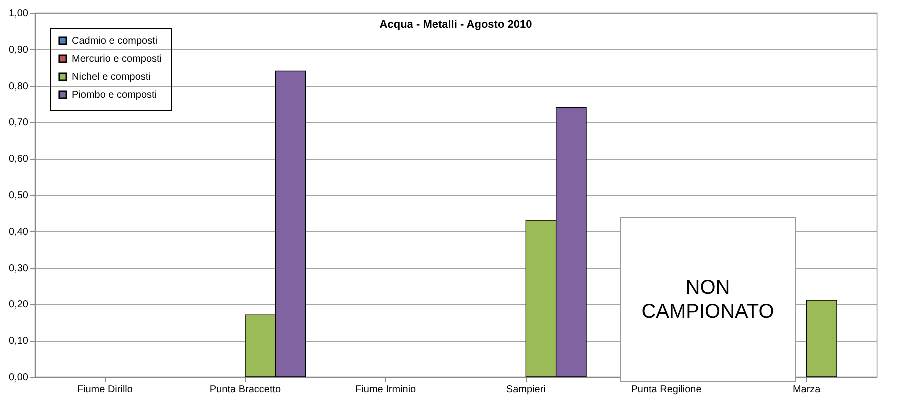 This screenshot has width=906, height=400. What do you see at coordinates (19, 14) in the screenshot?
I see `y-tick-label: 1,00` at bounding box center [19, 14].